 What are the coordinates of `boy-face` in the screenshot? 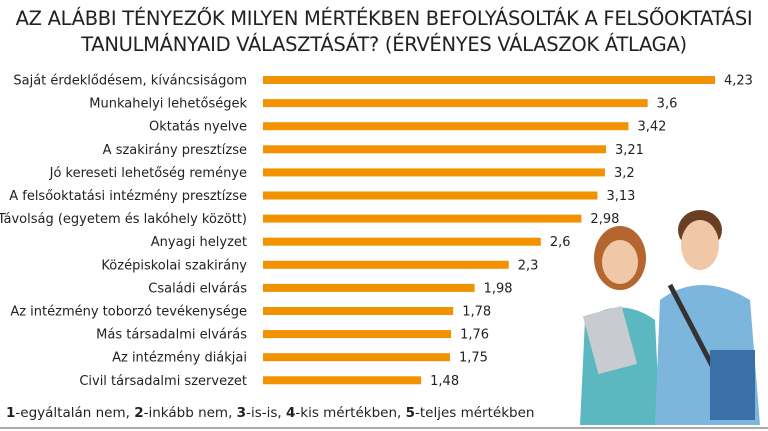 It's located at (700, 245).